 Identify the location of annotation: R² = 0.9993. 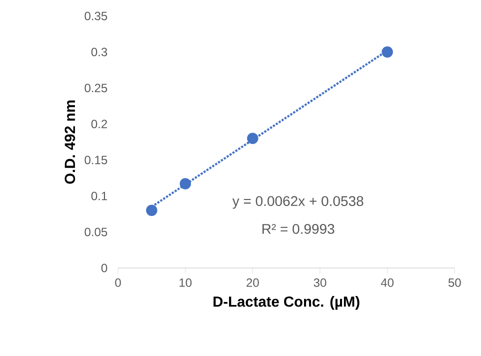
(298, 229).